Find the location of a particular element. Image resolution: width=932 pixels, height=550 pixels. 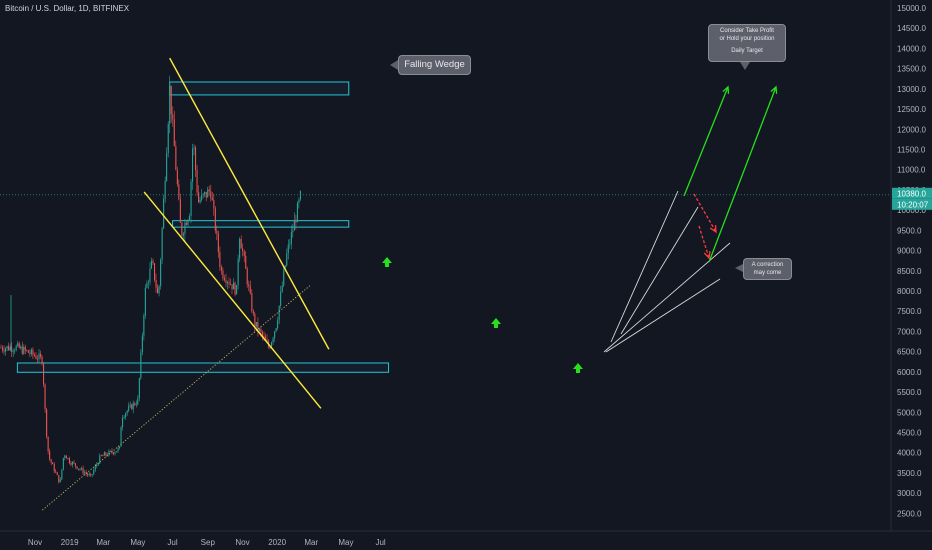

falling-wedge-label: Falling Wedge is located at coordinates (434, 64).